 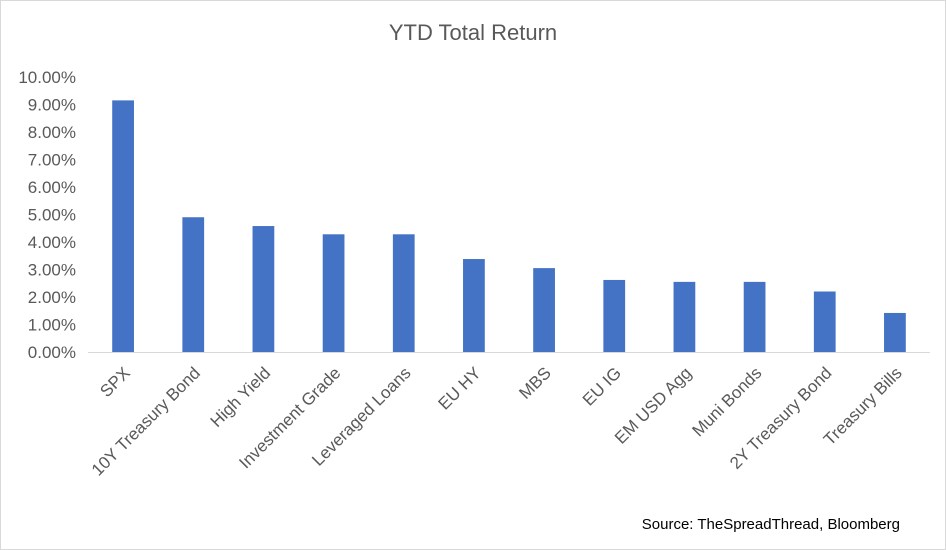 What do you see at coordinates (460, 388) in the screenshot?
I see `x-tick-label: EU HY` at bounding box center [460, 388].